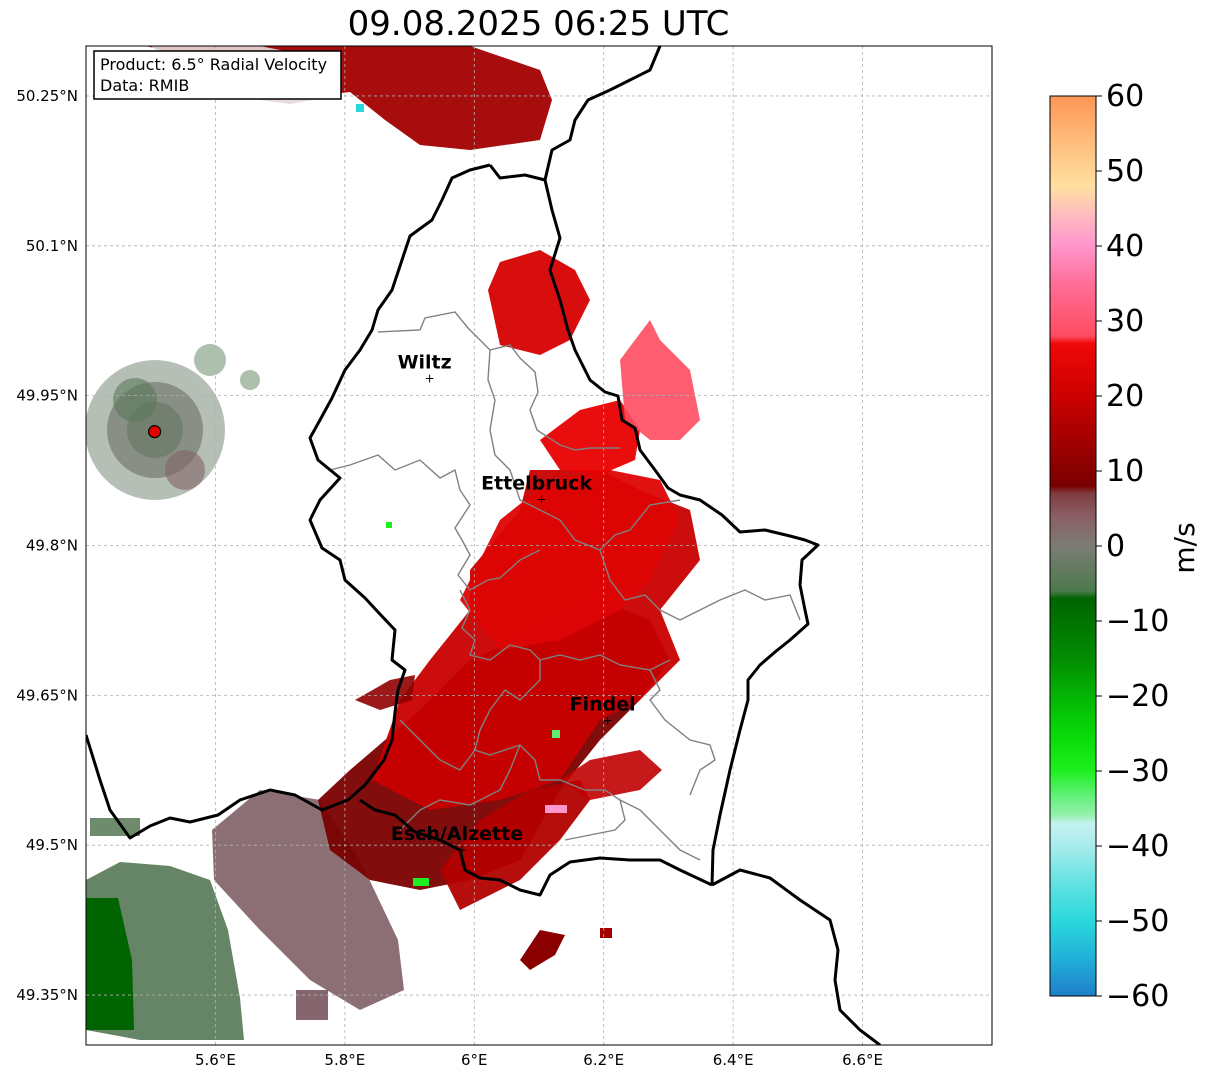 The width and height of the screenshot is (1207, 1081). I want to click on colorbar-unit-label: m/s, so click(1184, 547).